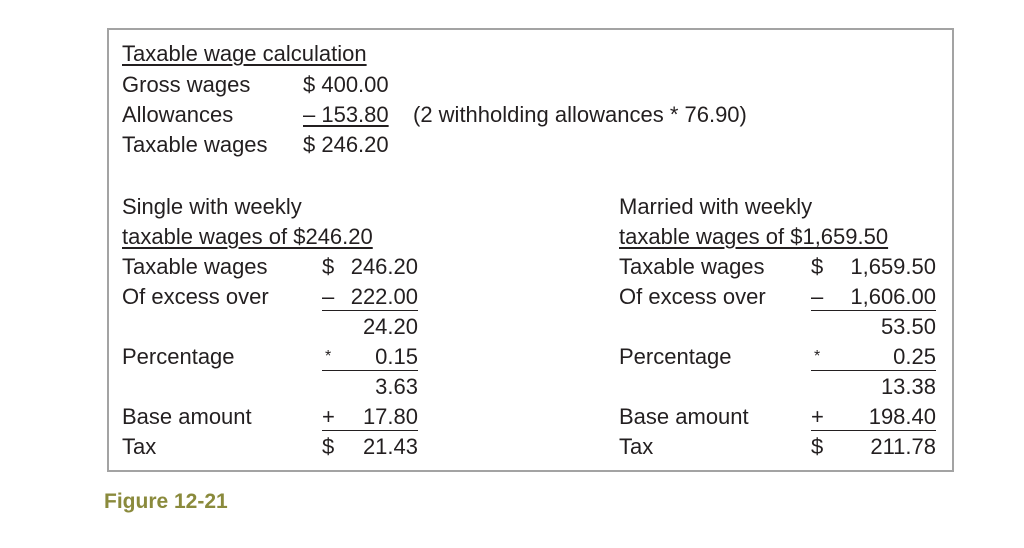 This screenshot has width=1024, height=548. Describe the element at coordinates (908, 386) in the screenshot. I see `amount: 13.38` at that location.